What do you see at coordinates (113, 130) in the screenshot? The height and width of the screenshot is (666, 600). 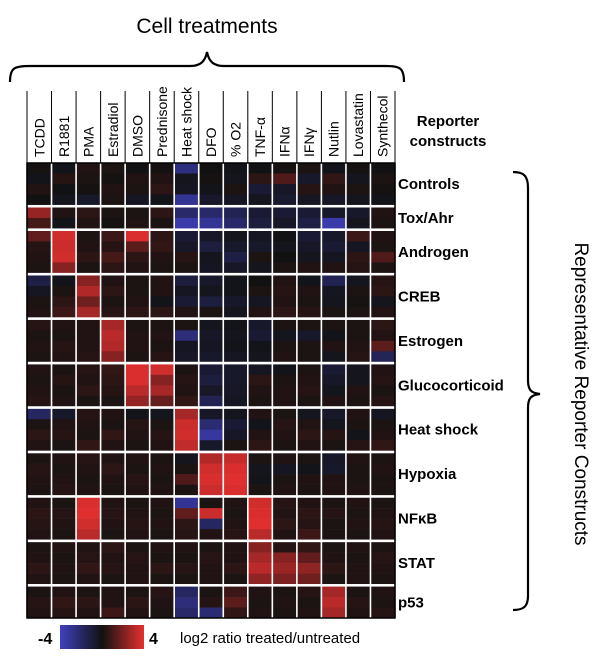 I see `column-label: Estradiol` at bounding box center [113, 130].